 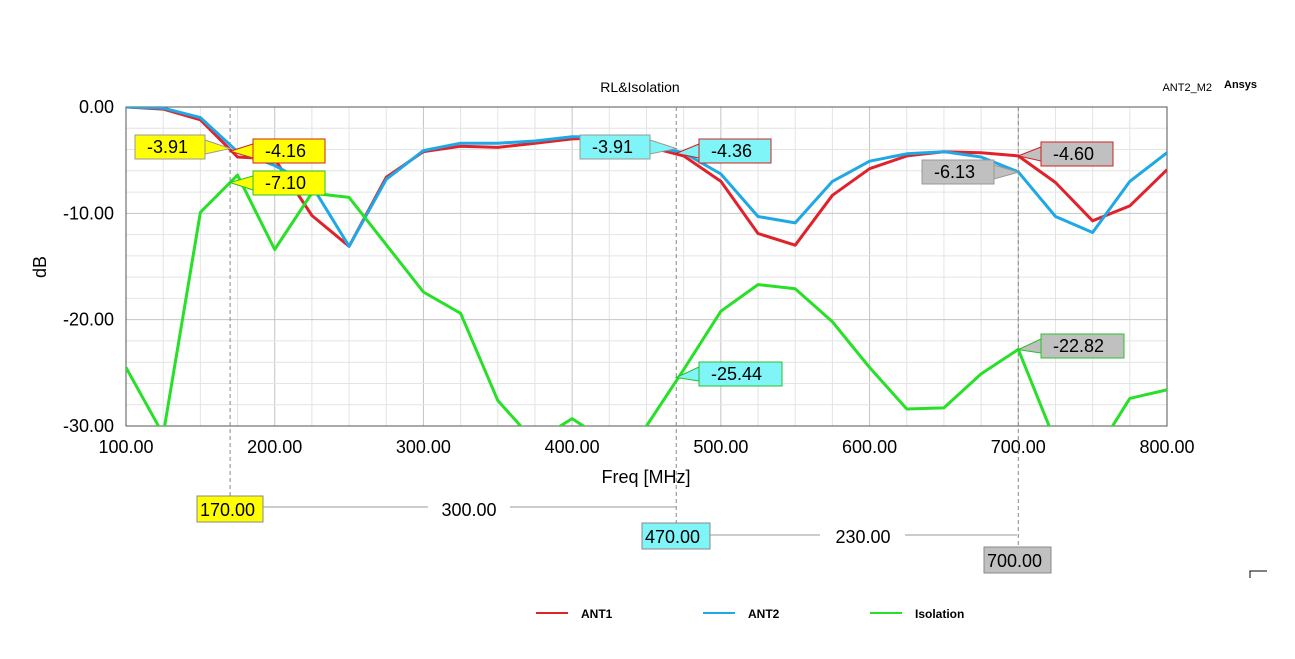 What do you see at coordinates (862, 537) in the screenshot?
I see `delta-label: 230.00` at bounding box center [862, 537].